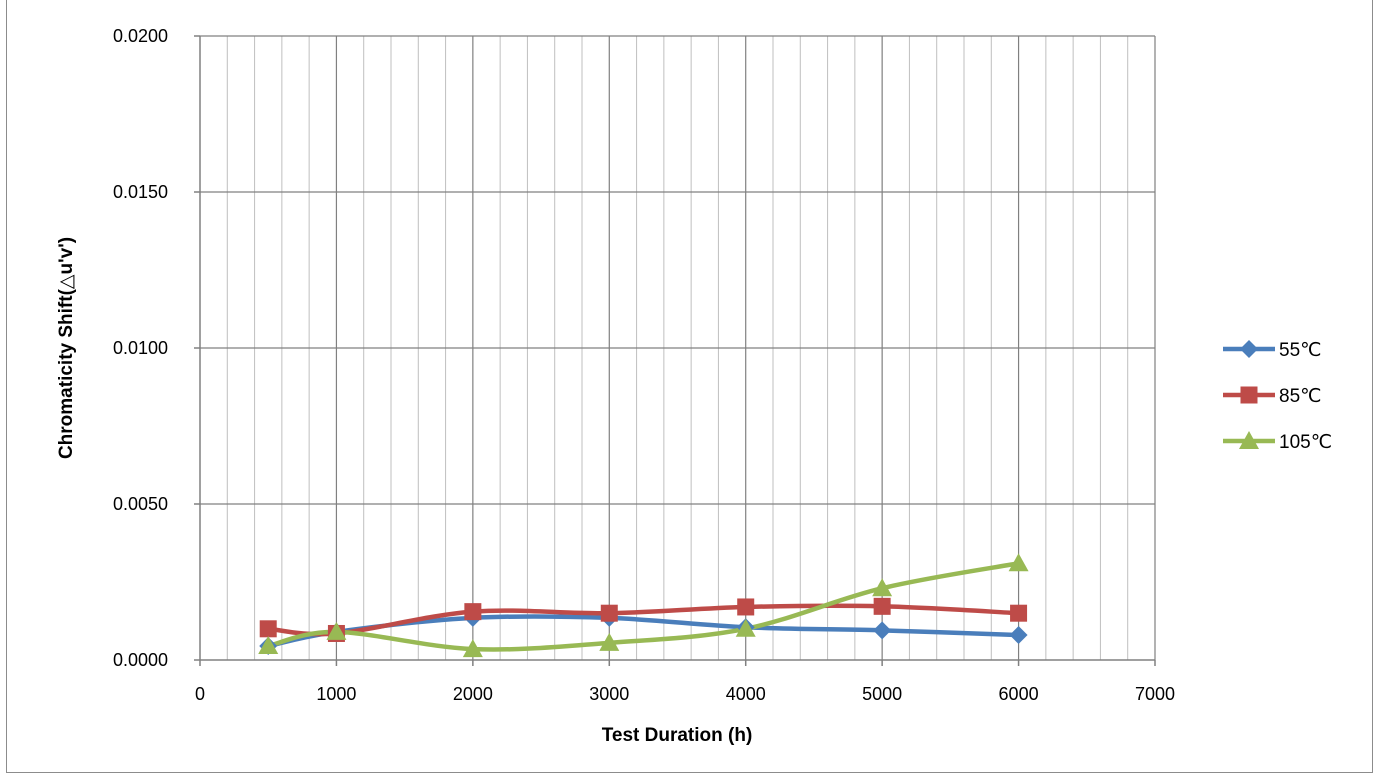 The image size is (1379, 778). I want to click on x-tick-label: 0, so click(200, 694).